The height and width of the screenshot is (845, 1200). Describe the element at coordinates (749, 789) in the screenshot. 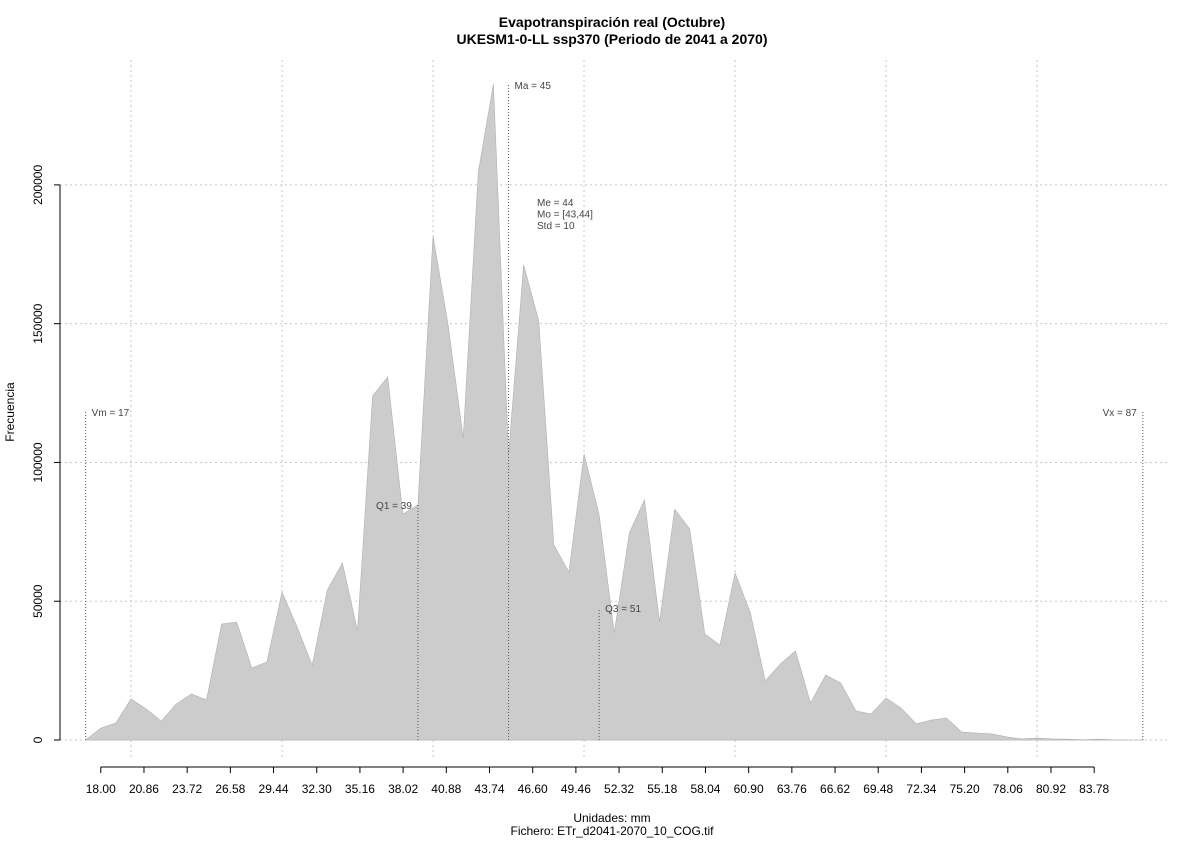

I see `x-tick-label: 60.90` at that location.